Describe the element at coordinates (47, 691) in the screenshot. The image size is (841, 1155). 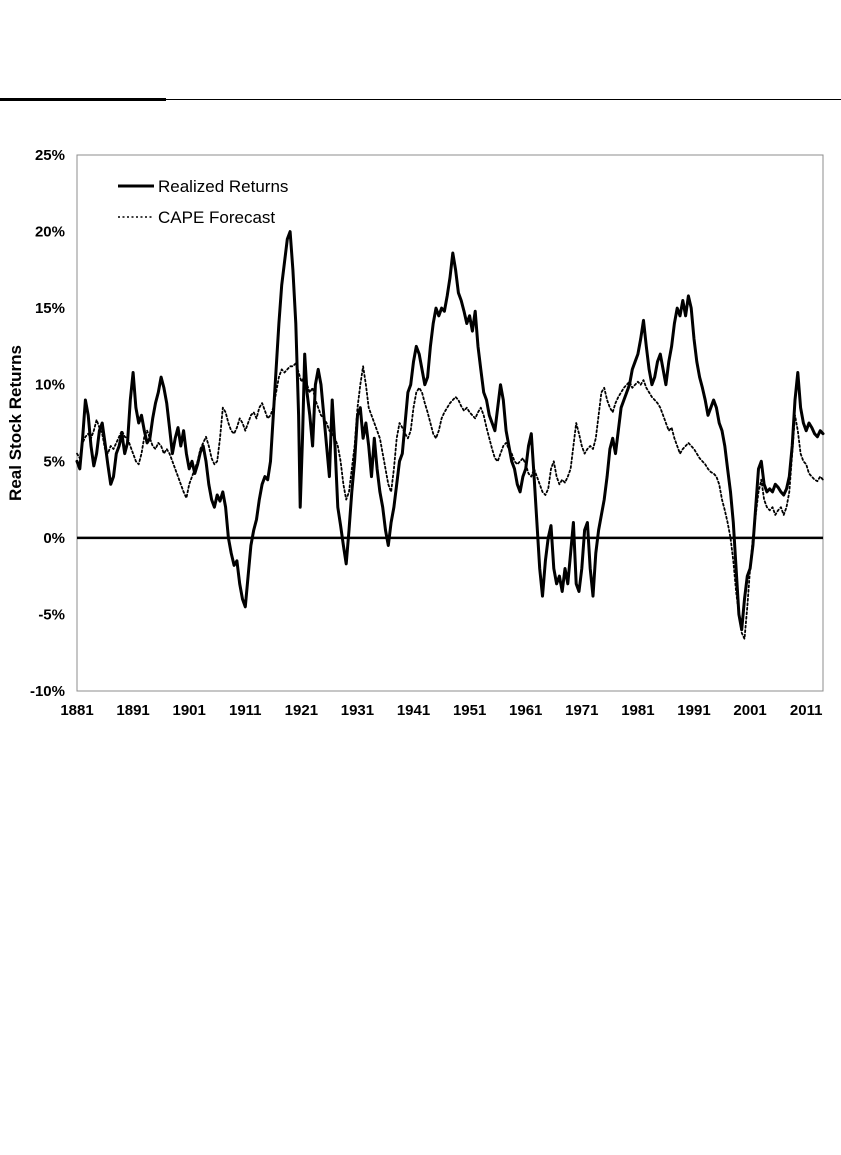
I see `y-tick-label: -10%` at that location.